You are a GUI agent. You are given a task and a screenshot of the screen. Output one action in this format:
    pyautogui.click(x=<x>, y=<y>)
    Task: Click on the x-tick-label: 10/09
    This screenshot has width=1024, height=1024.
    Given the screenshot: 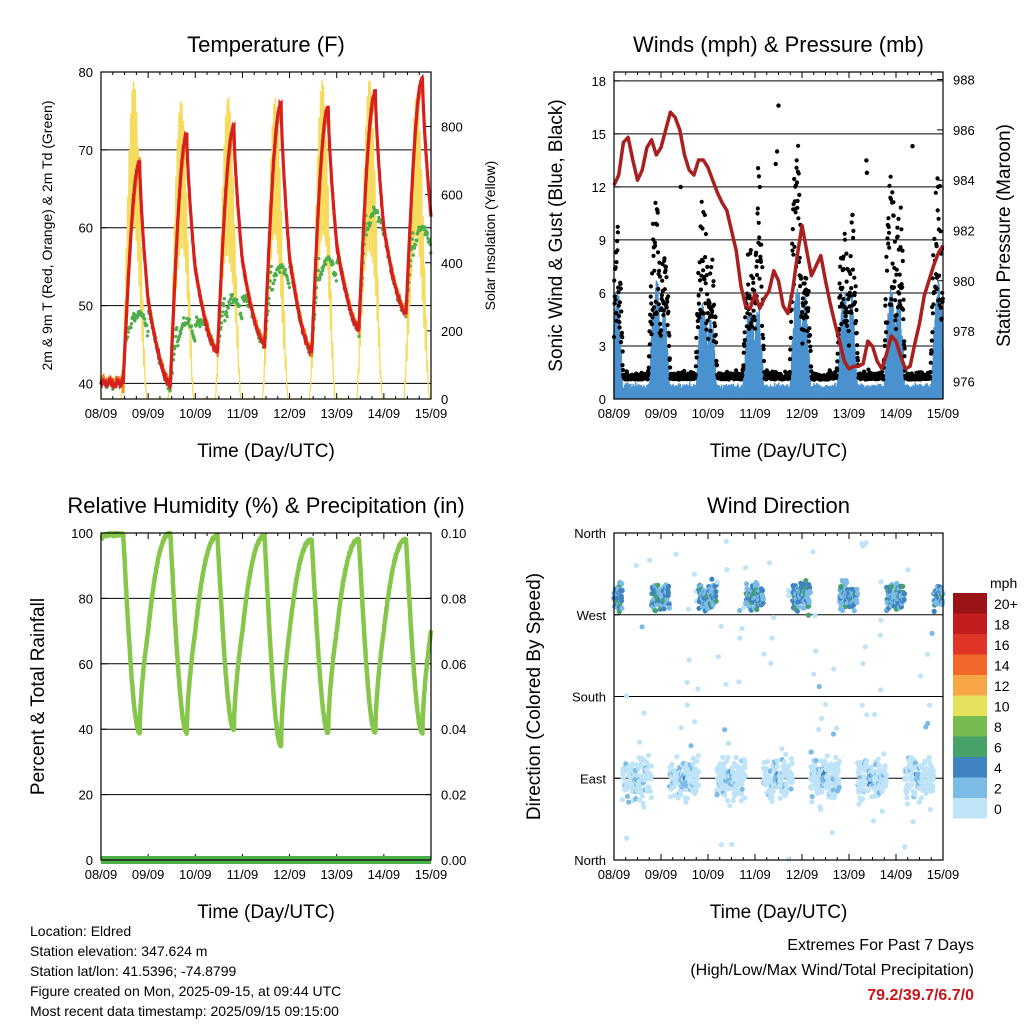 What is the action you would take?
    pyautogui.click(x=708, y=413)
    